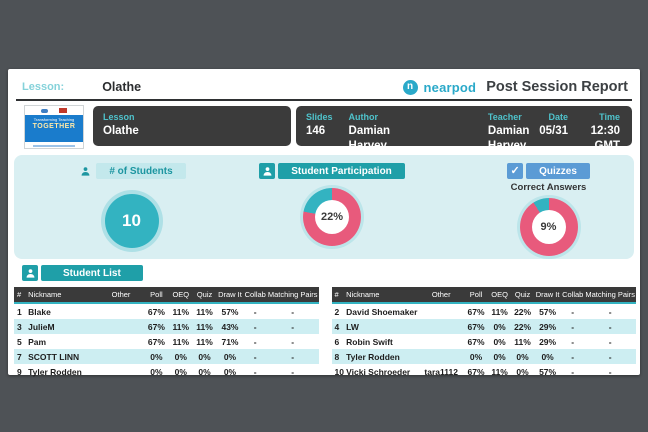  Describe the element at coordinates (548, 311) in the screenshot. I see `cell-draw-it: 57%` at that location.